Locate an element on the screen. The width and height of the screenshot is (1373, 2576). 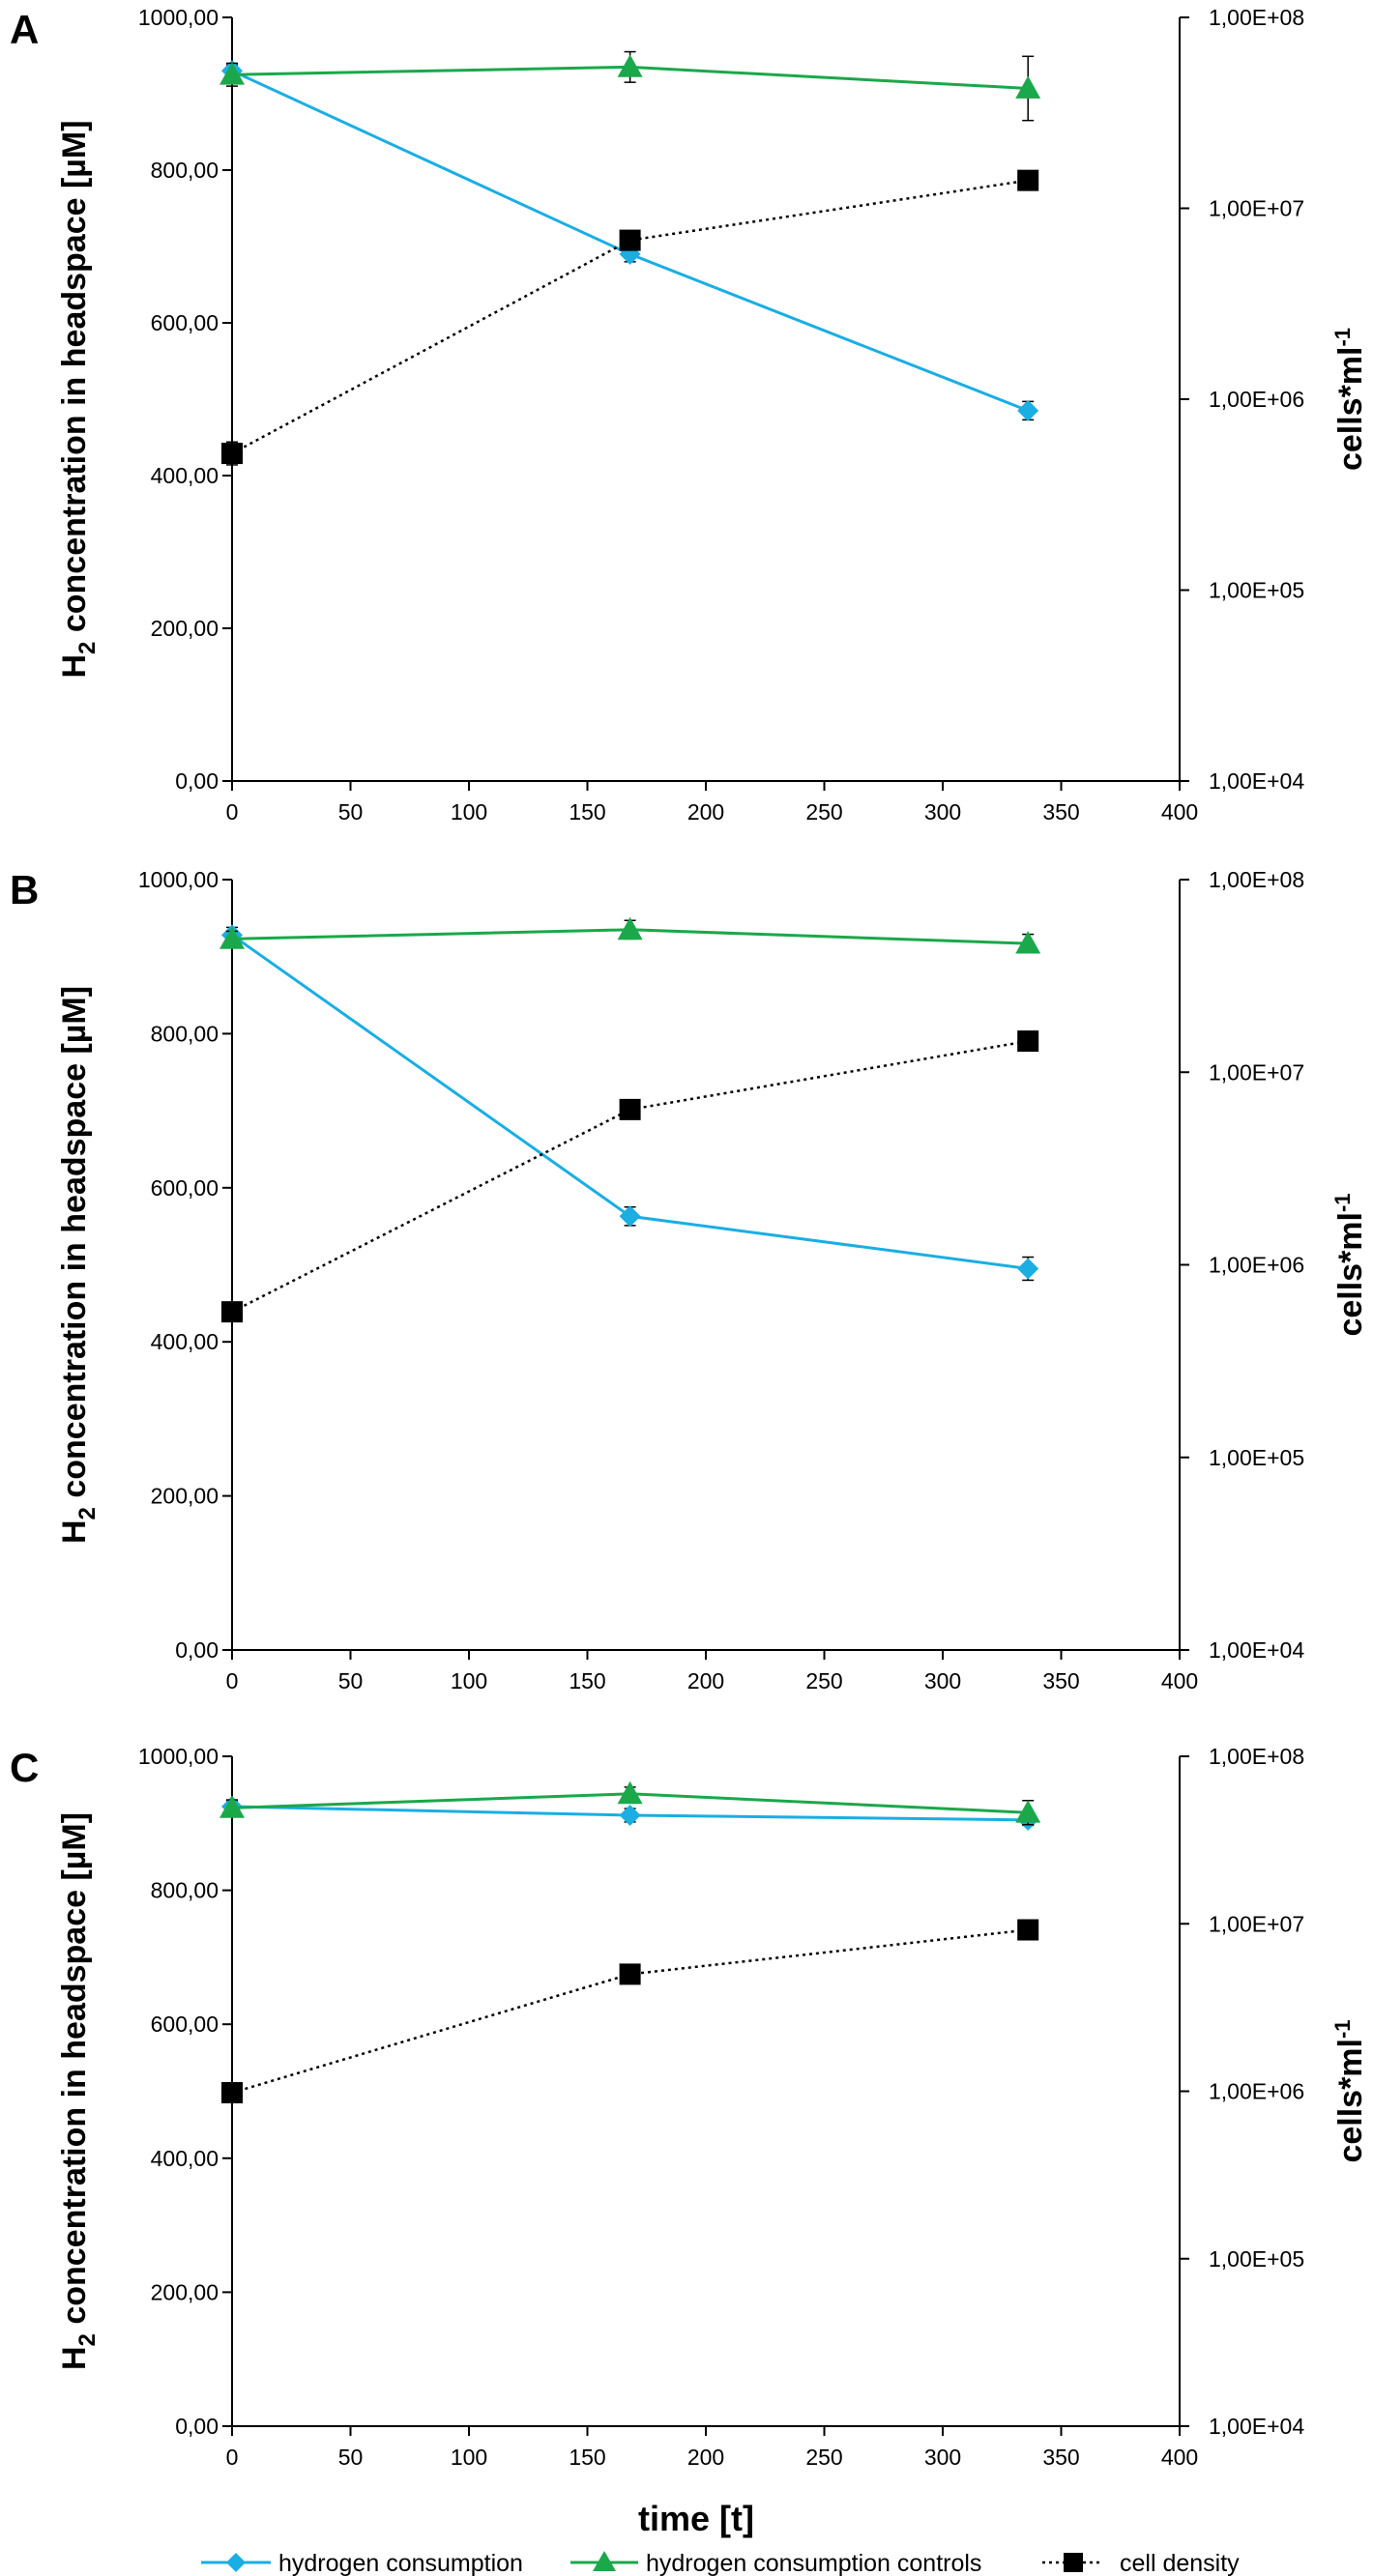
panel-letter: C is located at coordinates (25, 1767).